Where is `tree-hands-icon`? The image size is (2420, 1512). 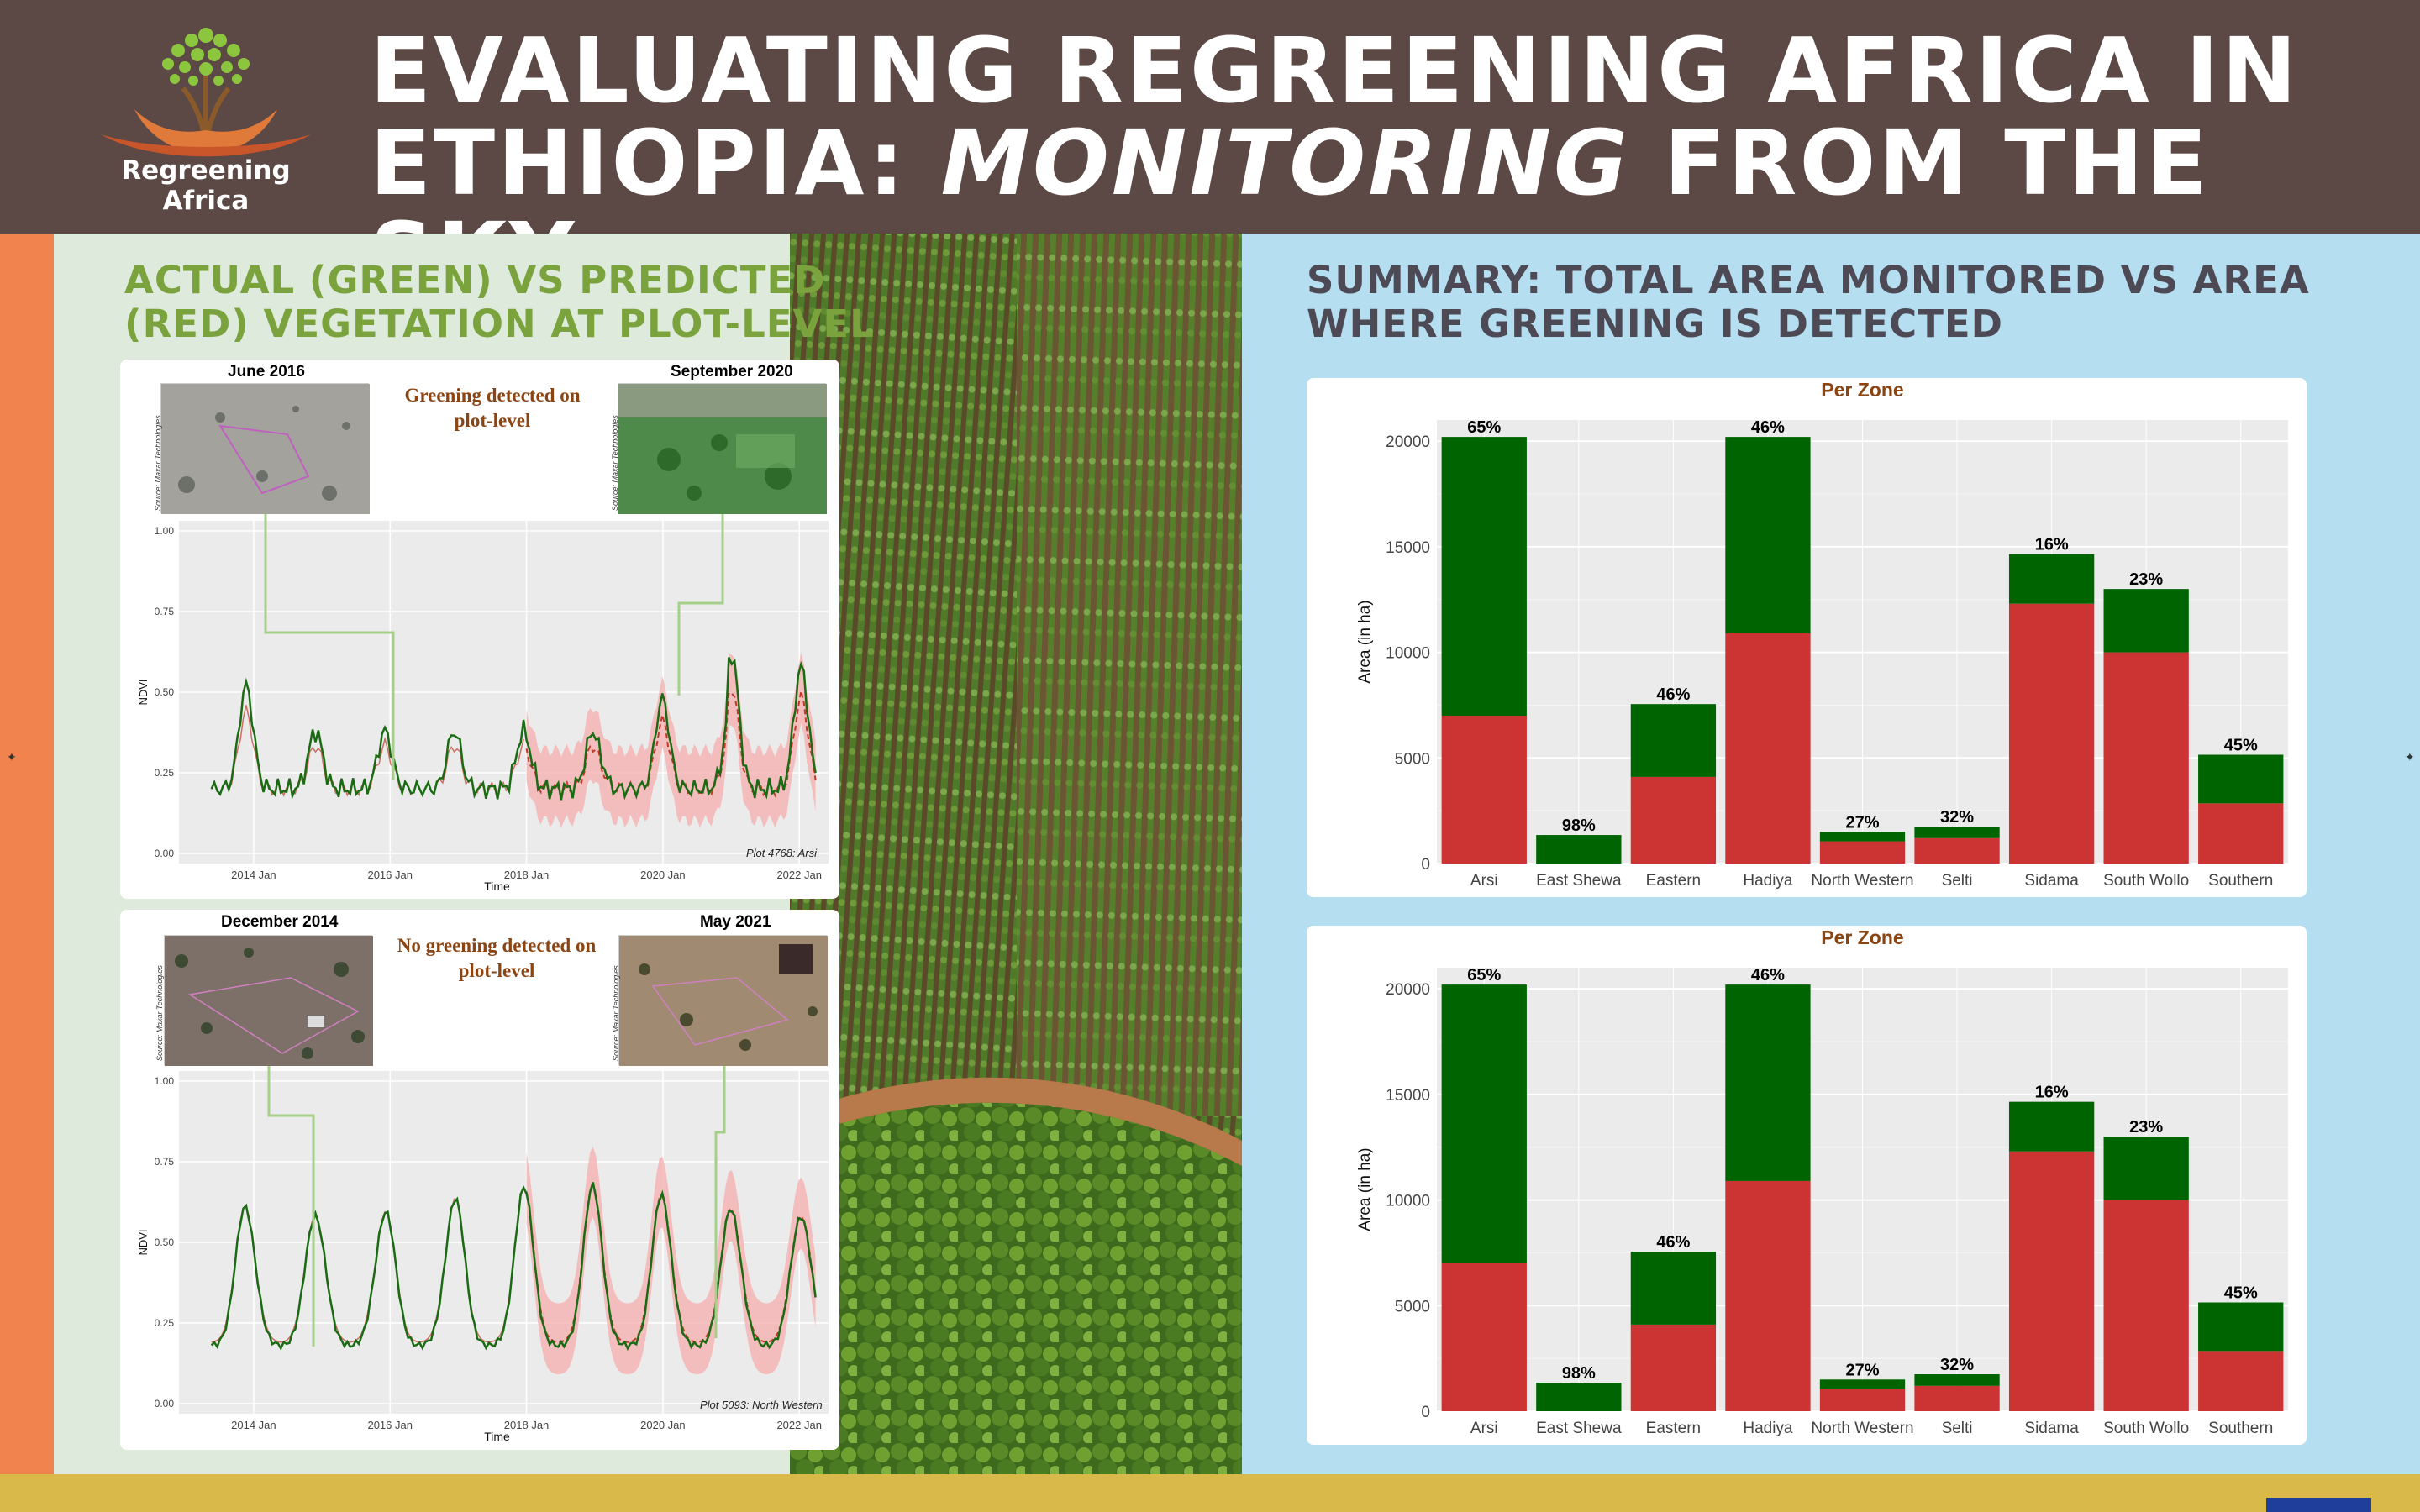 tree-hands-icon is located at coordinates (206, 92).